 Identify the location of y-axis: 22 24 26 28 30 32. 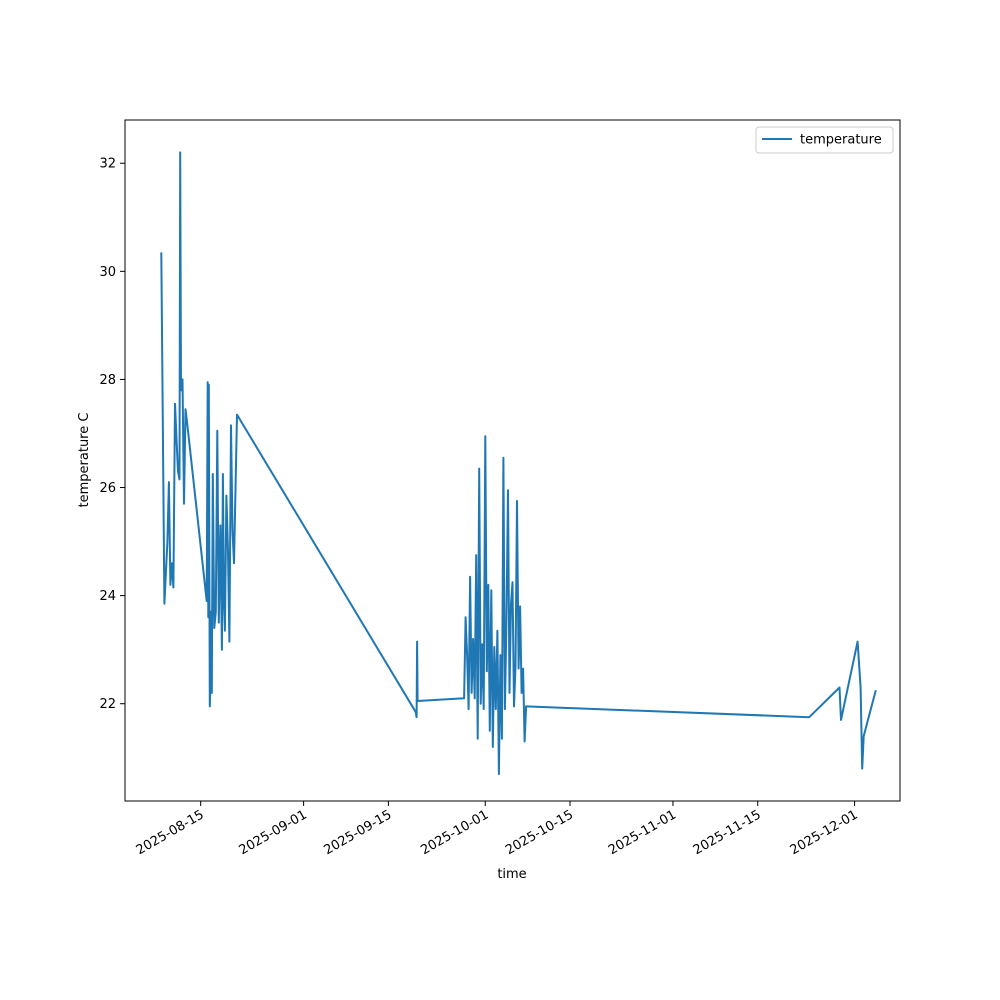
(112, 434).